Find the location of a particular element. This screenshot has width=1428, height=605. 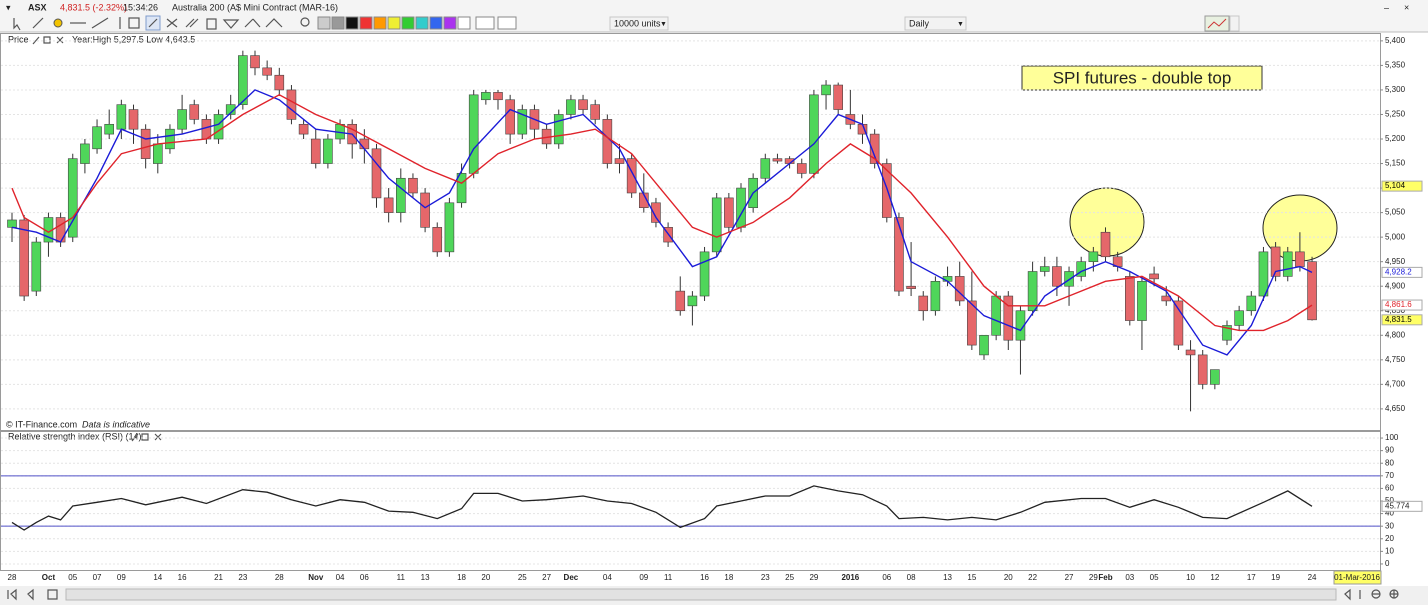

symbol: ASX is located at coordinates (37, 7).